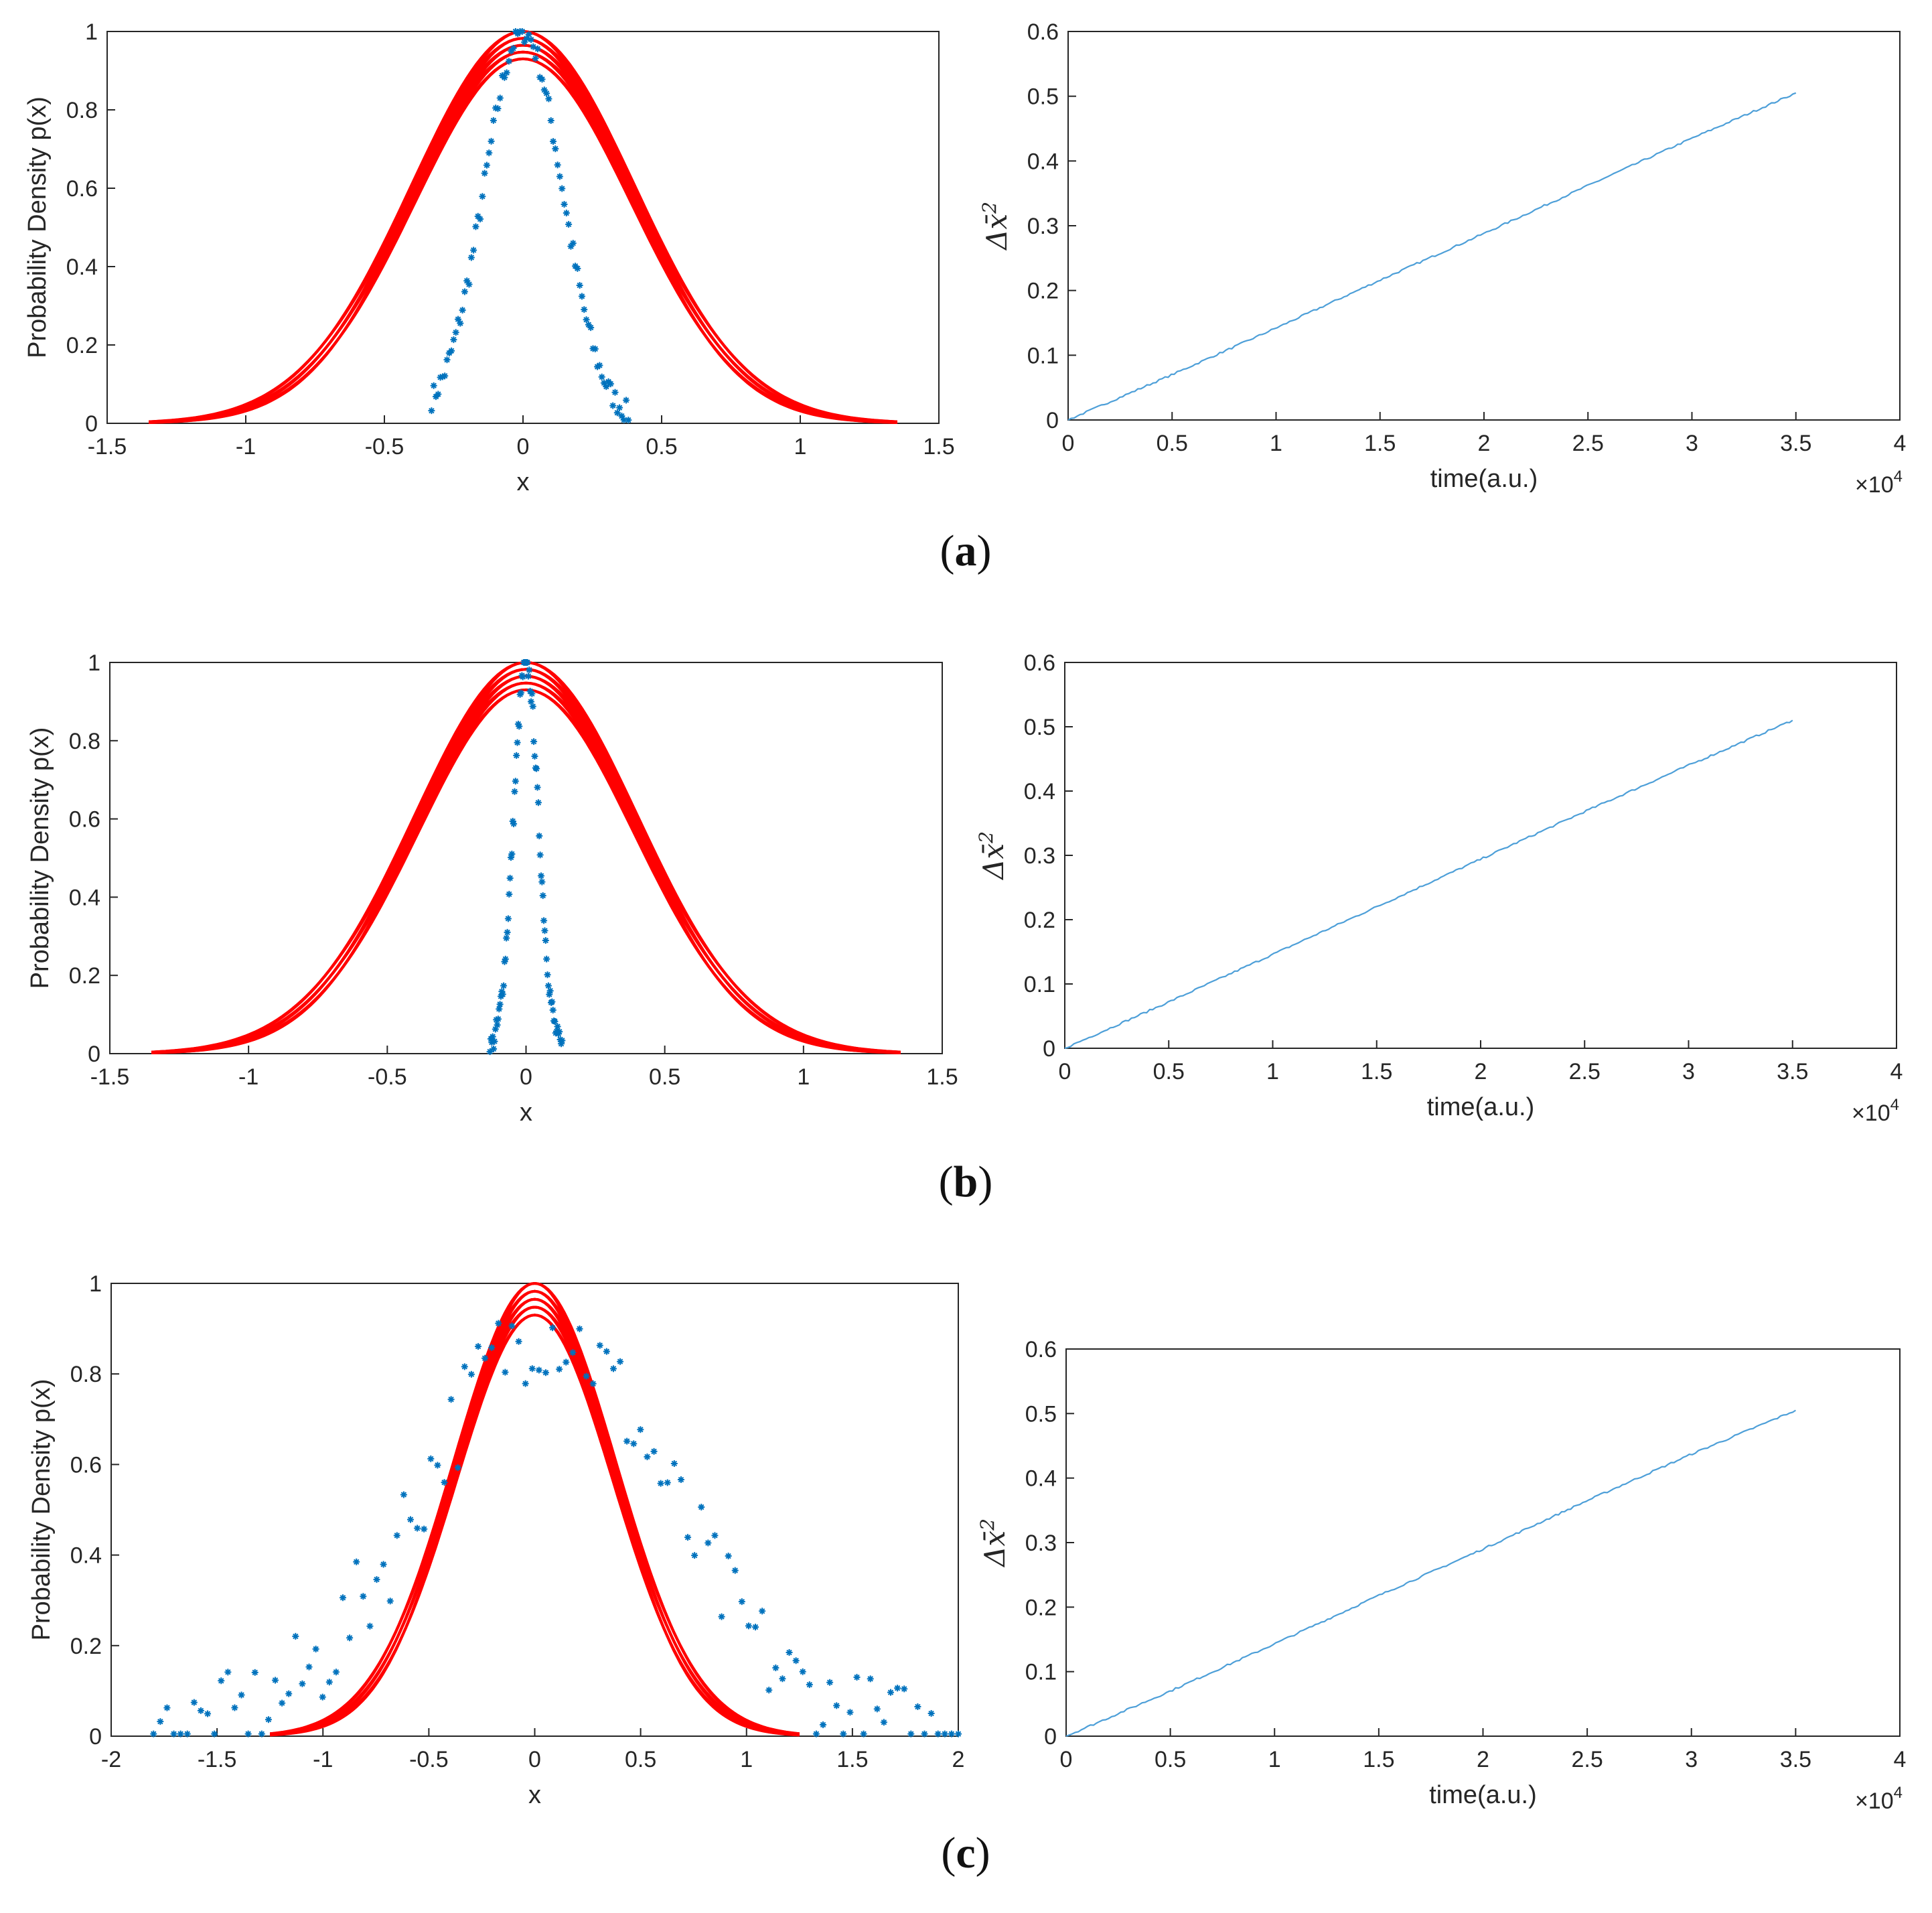 This screenshot has height=1913, width=1932. Describe the element at coordinates (94, 1054) in the screenshot. I see `y-tick-label: 0` at that location.